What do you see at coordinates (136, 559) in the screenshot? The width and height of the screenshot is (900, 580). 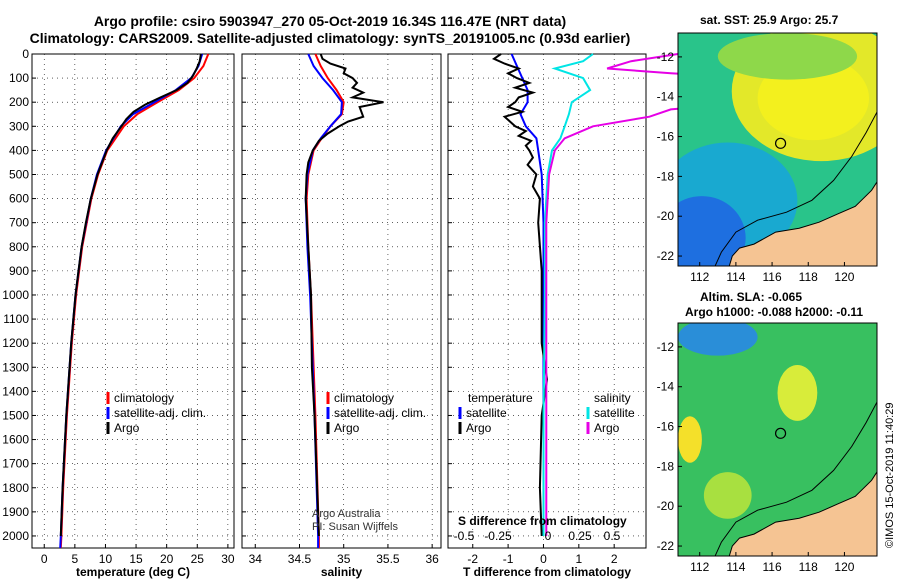 I see `x-tick-label: 15` at bounding box center [136, 559].